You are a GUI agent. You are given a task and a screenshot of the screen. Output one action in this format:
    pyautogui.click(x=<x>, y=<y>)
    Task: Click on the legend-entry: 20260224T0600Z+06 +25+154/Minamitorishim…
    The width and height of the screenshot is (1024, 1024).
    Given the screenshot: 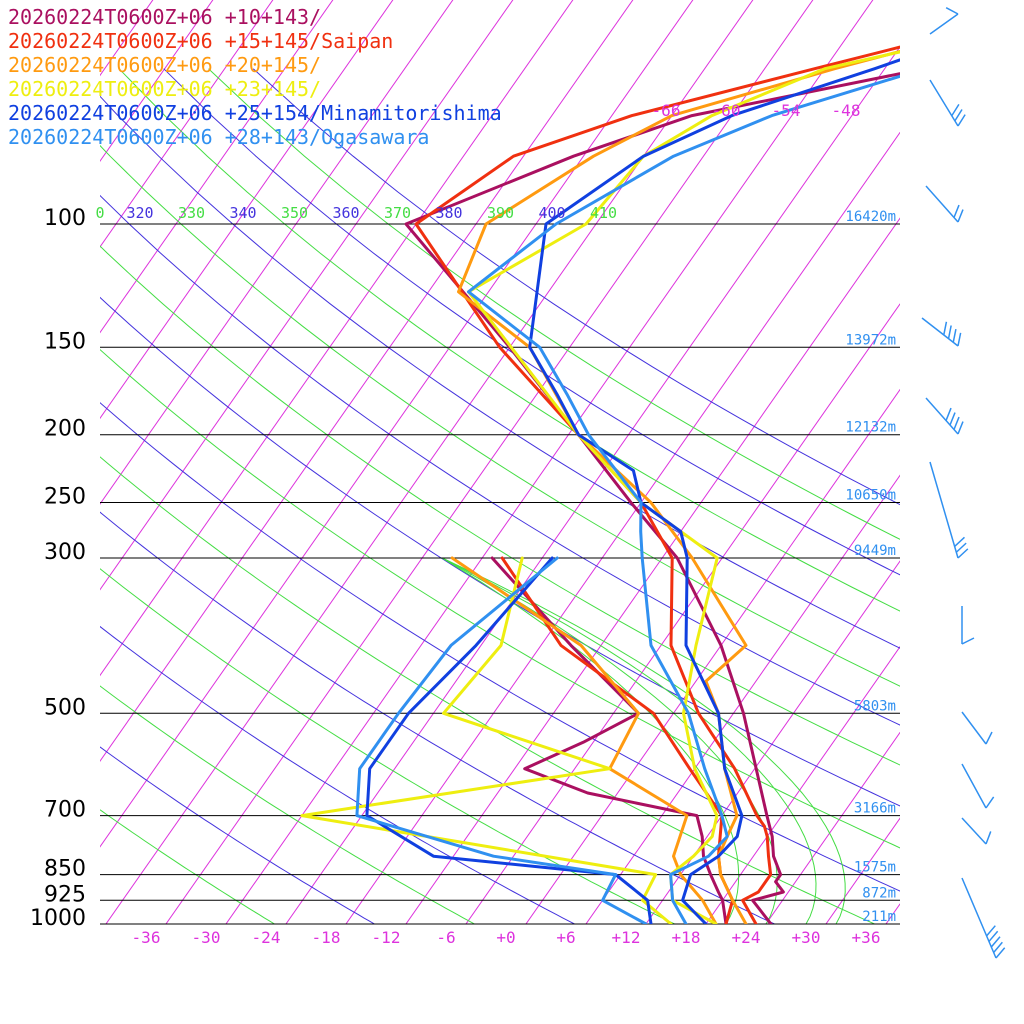 What is the action you would take?
    pyautogui.click(x=255, y=113)
    